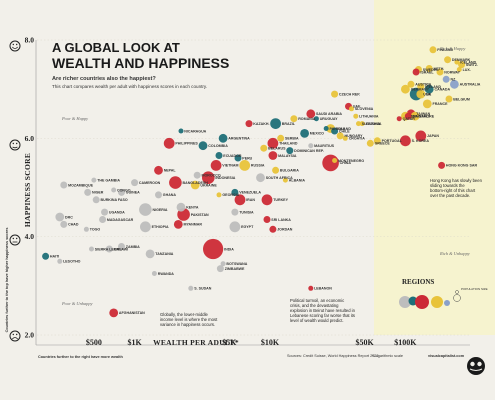 The width and height of the screenshot is (495, 400). Describe the element at coordinates (452, 48) in the screenshot. I see `quadrant-top-right: Rich & Happy` at that location.